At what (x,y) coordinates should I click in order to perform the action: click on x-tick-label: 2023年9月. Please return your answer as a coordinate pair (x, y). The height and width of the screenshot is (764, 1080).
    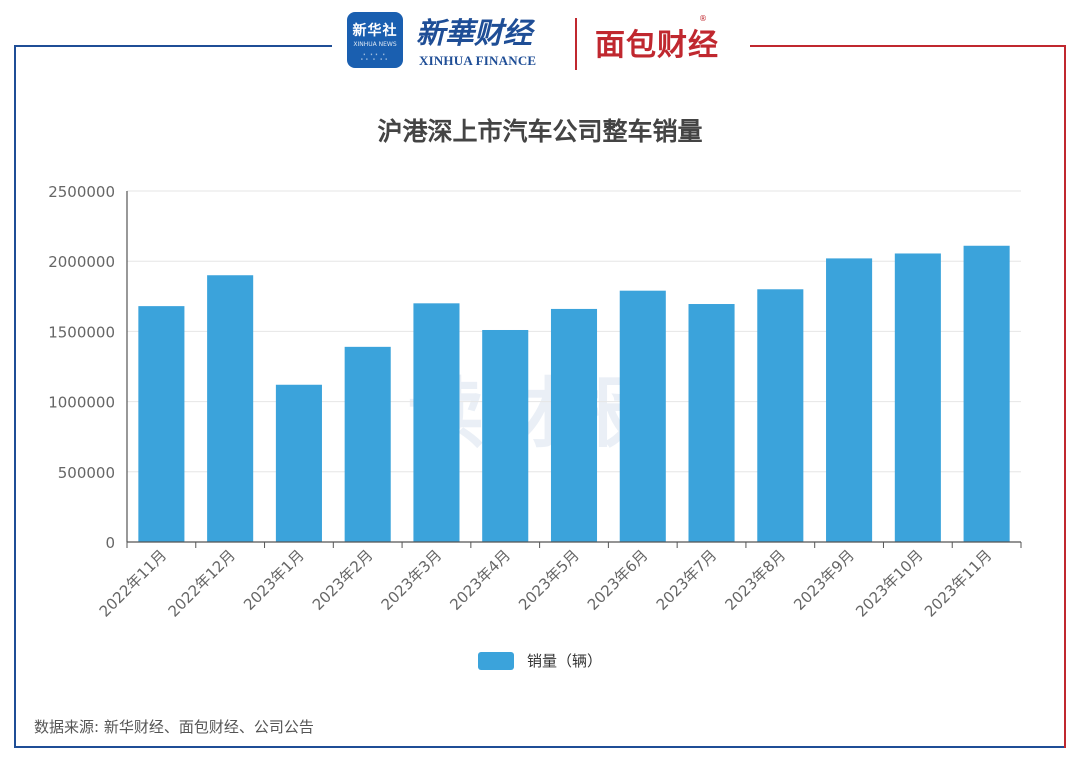
    Looking at the image, I should click on (824, 580).